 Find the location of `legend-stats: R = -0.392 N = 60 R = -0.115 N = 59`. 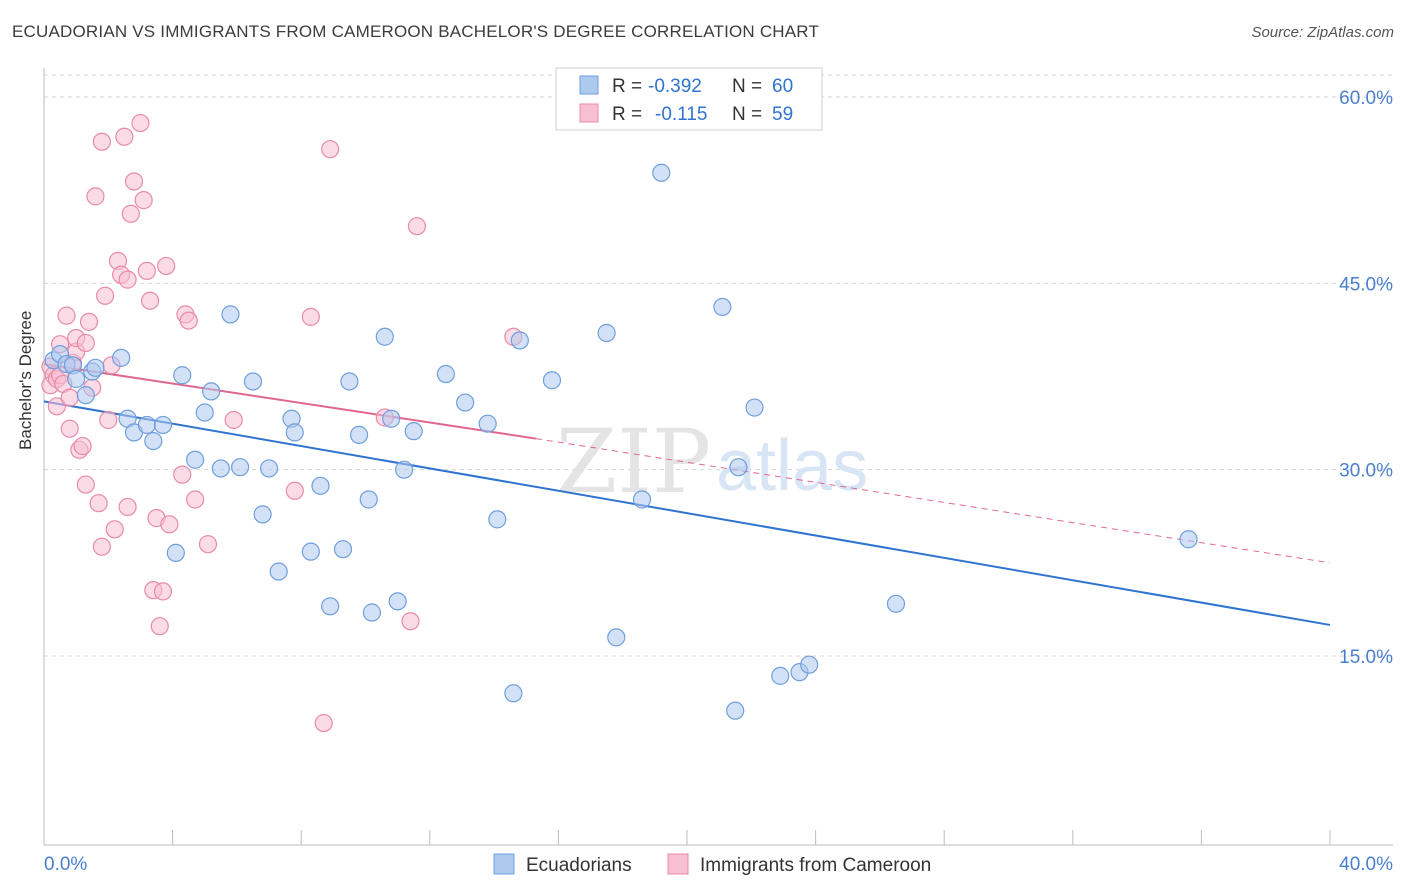

legend-stats: R = -0.392 N = 60 R = -0.115 N = 59 is located at coordinates (689, 99).